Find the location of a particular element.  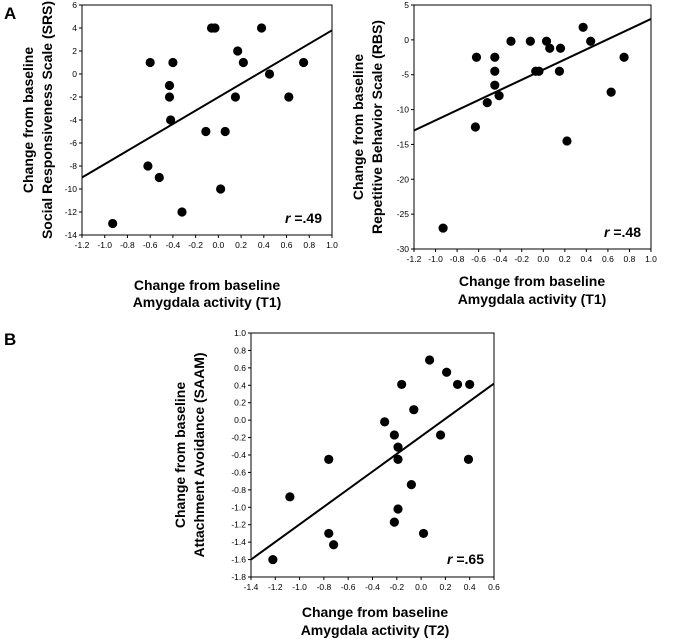

chart-saam-ytick-label: -0.4 is located at coordinates (238, 455).